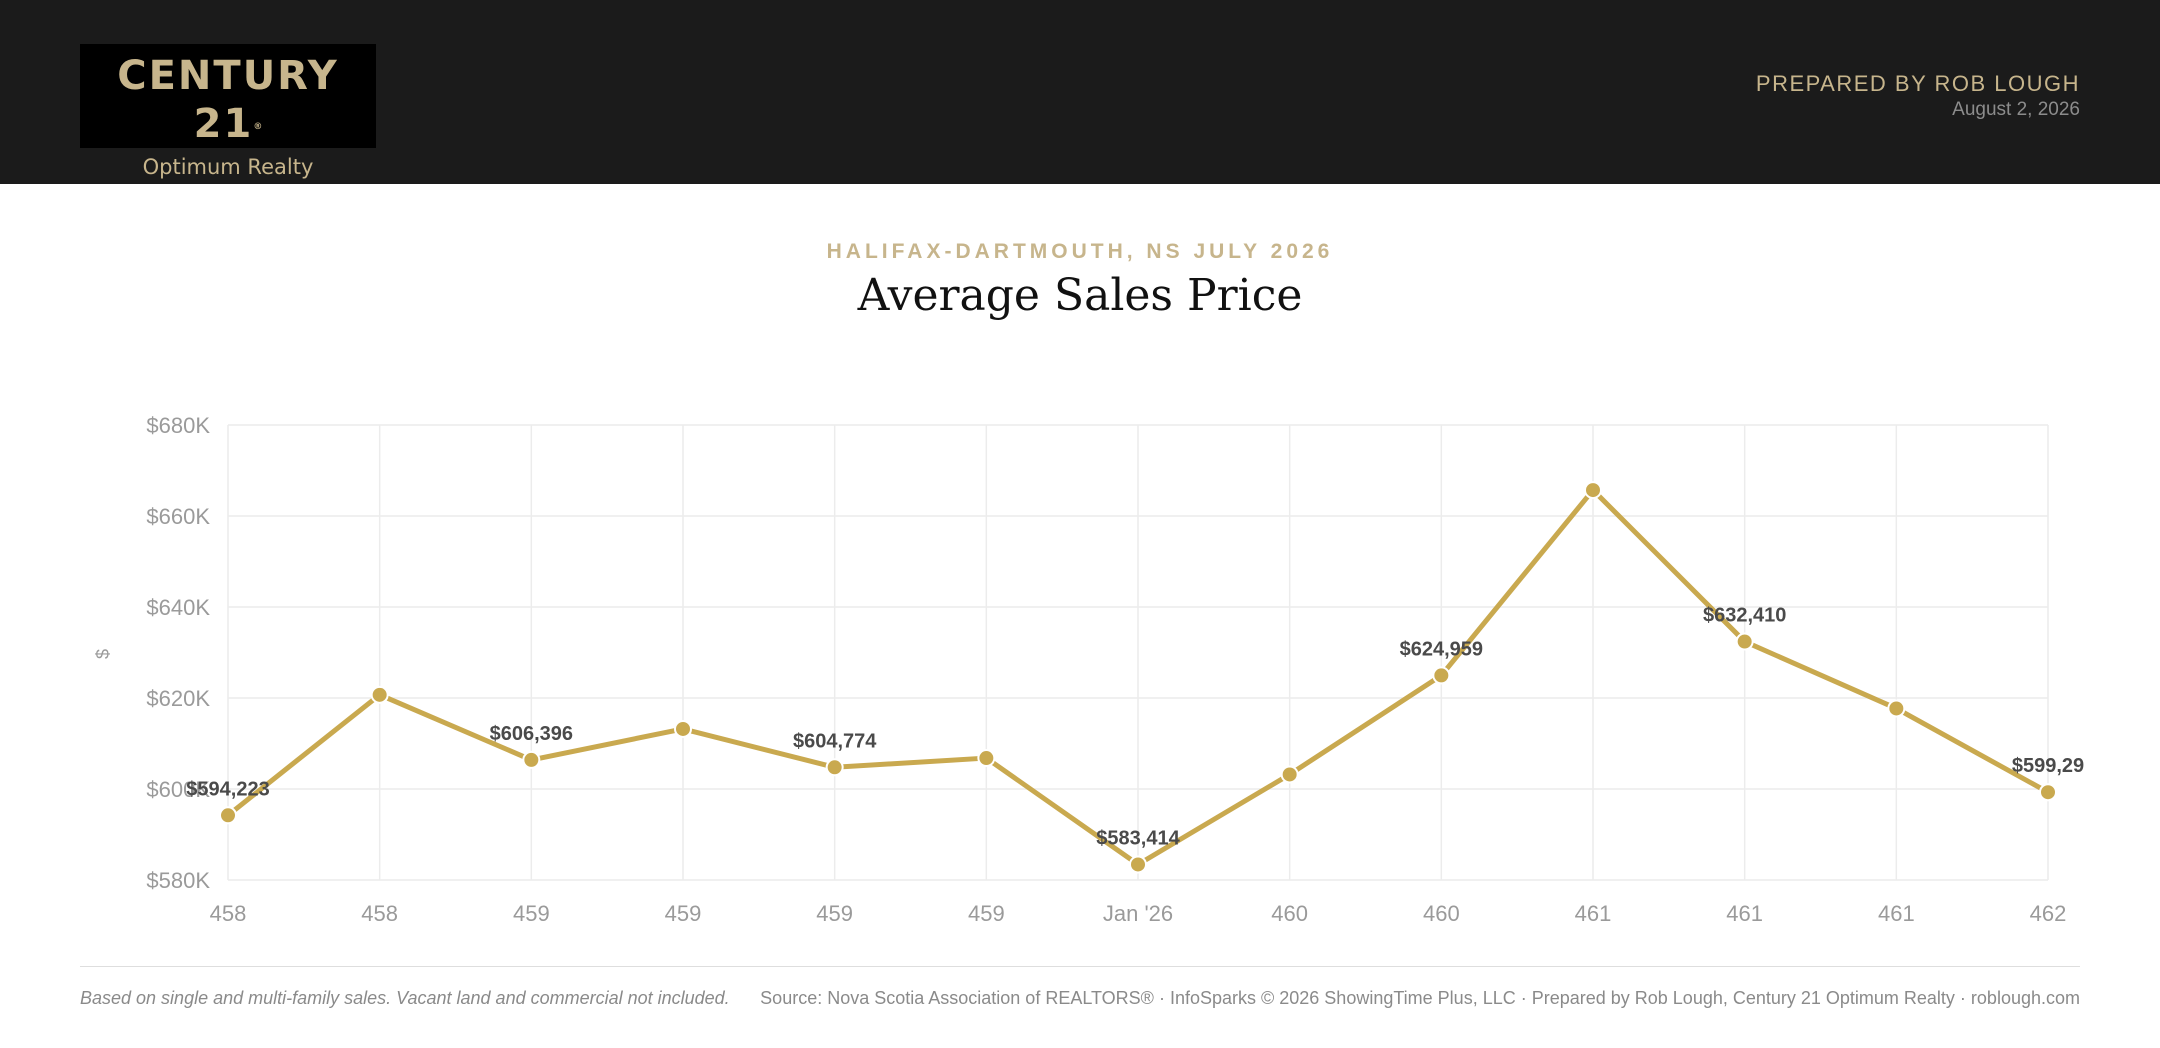 The width and height of the screenshot is (2160, 1048). What do you see at coordinates (1138, 838) in the screenshot?
I see `data-label: $583,414` at bounding box center [1138, 838].